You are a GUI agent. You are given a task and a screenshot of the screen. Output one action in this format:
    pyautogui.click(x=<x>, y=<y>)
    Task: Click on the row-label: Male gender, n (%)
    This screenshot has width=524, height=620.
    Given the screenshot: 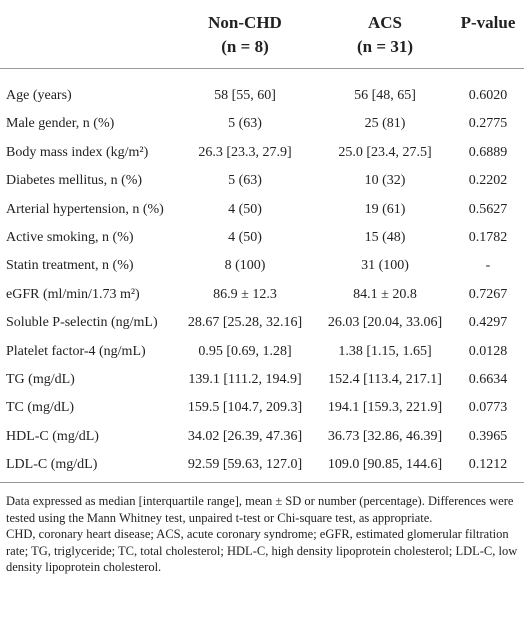 What is the action you would take?
    pyautogui.click(x=60, y=124)
    